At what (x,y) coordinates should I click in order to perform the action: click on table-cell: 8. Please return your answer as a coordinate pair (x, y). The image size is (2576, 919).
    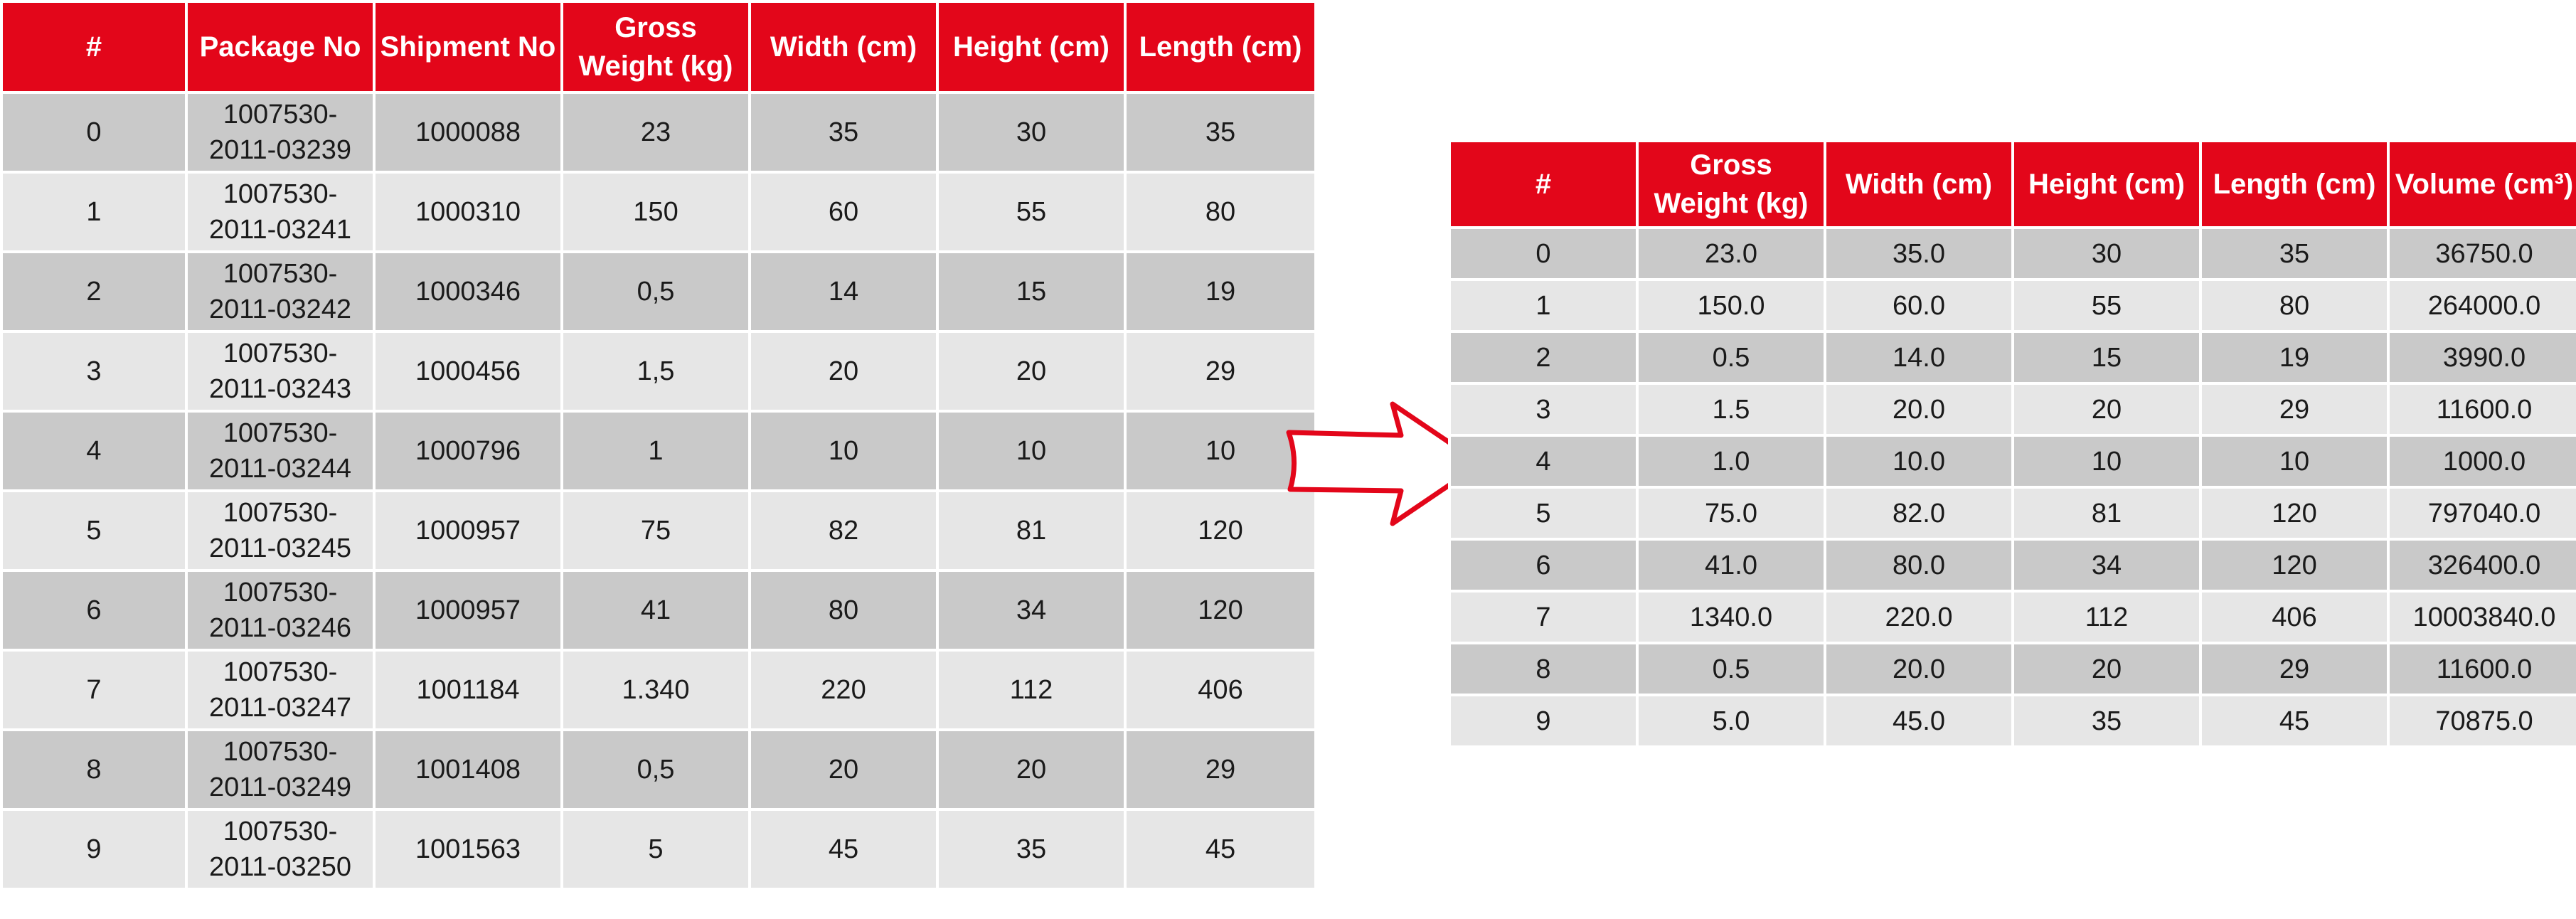
    Looking at the image, I should click on (1543, 669).